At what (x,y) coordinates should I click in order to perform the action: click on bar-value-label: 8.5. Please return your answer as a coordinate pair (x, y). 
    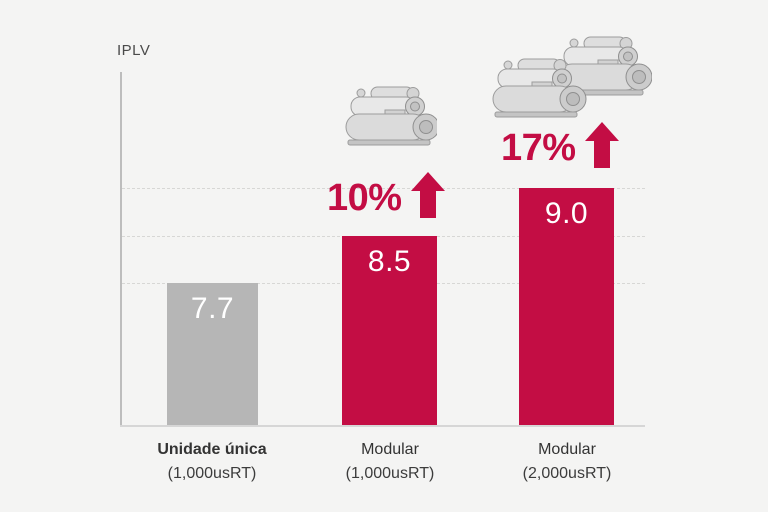
    Looking at the image, I should click on (389, 261).